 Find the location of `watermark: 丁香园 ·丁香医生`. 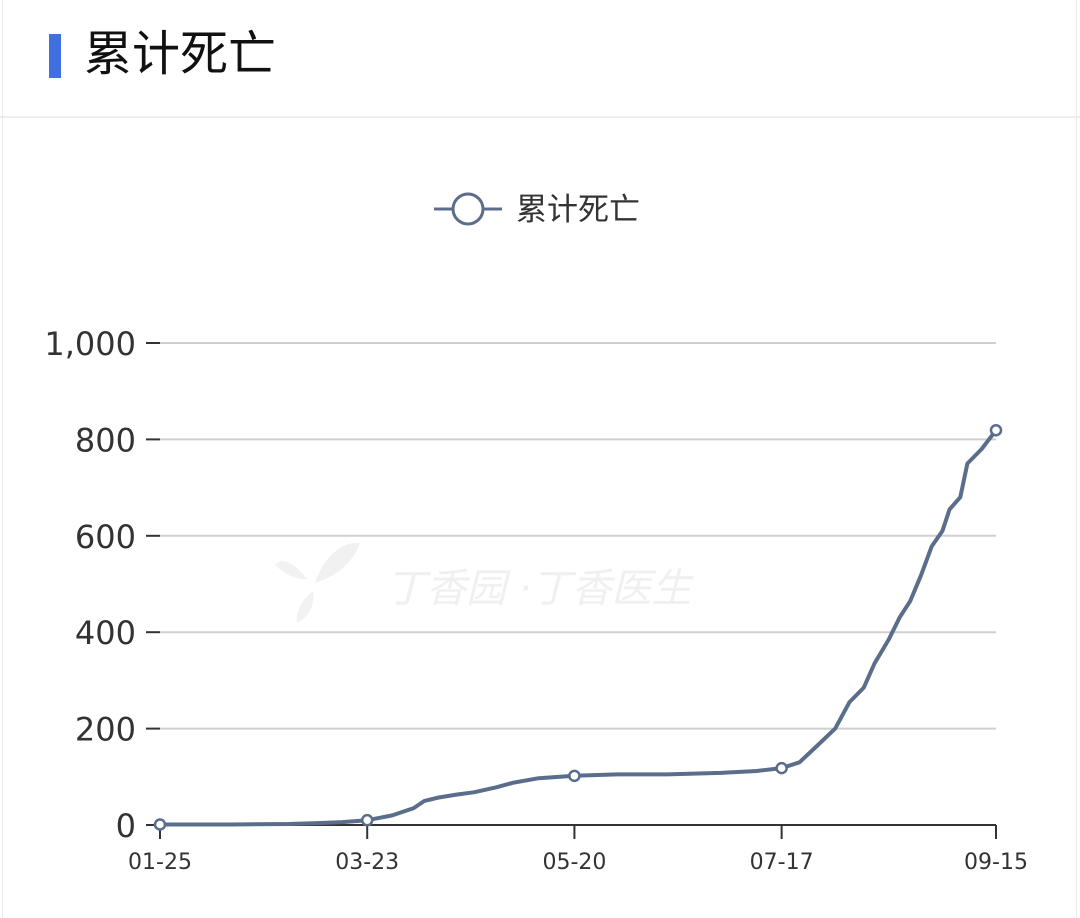

watermark: 丁香园 ·丁香医生 is located at coordinates (484, 582).